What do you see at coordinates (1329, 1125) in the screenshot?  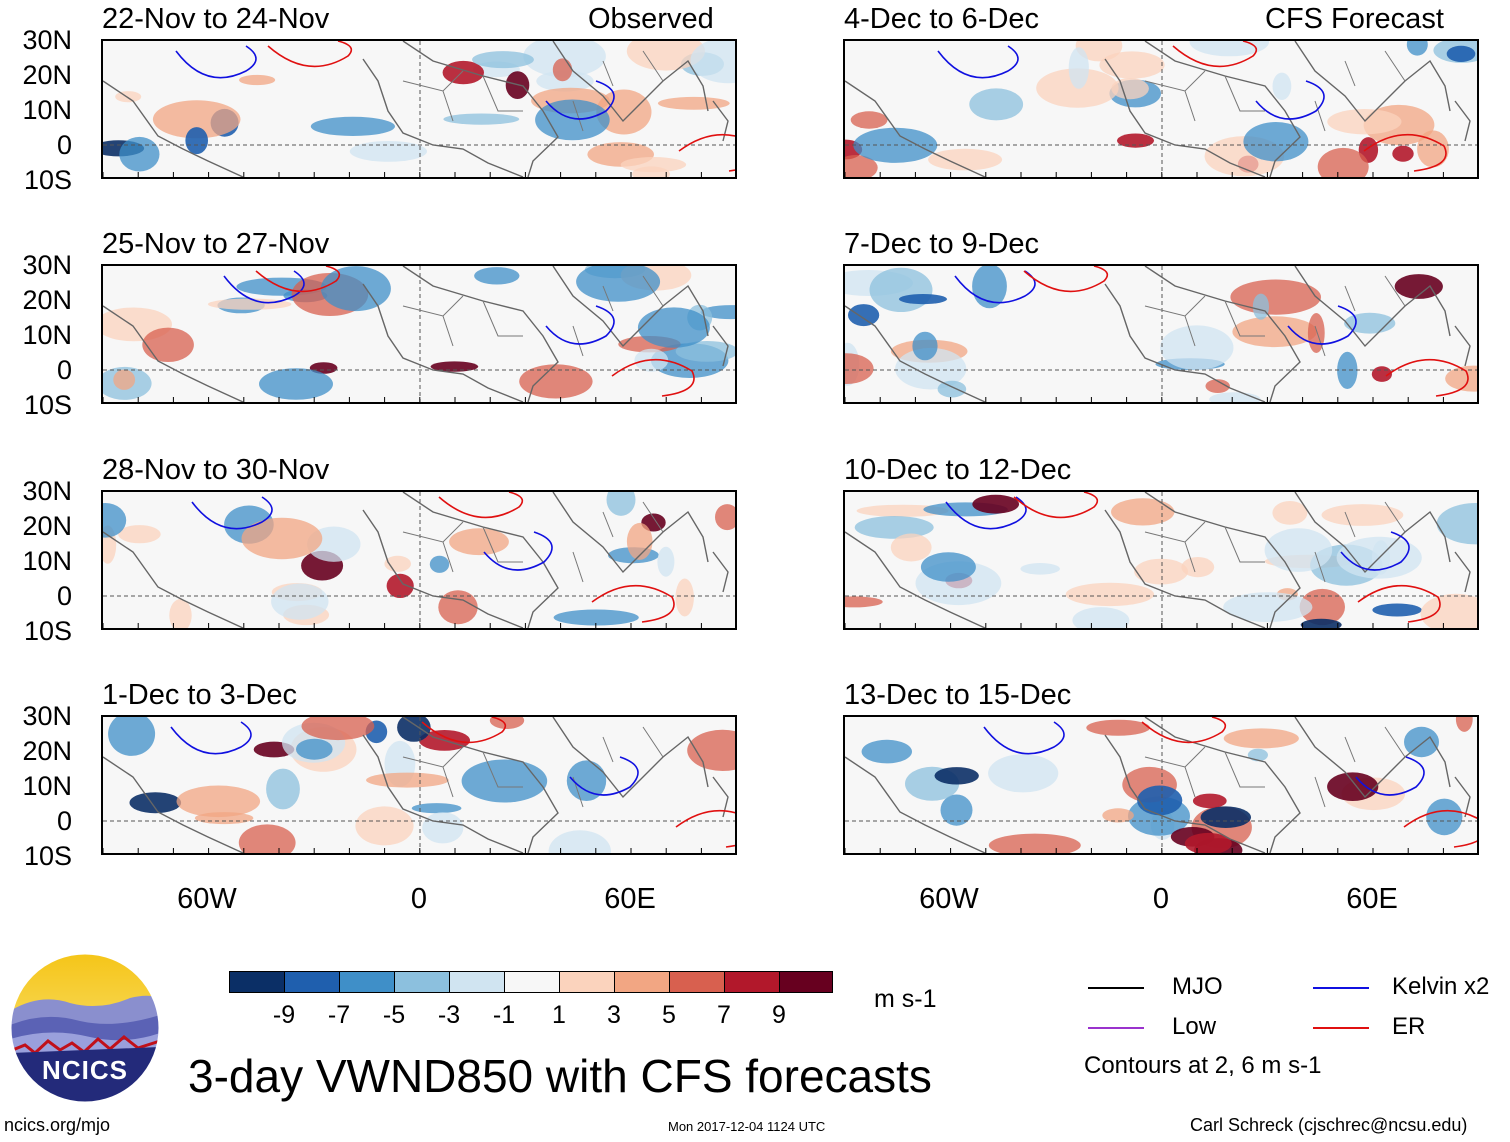 I see `footer-author: Carl Schreck (cjschrec@ncsu.edu)` at bounding box center [1329, 1125].